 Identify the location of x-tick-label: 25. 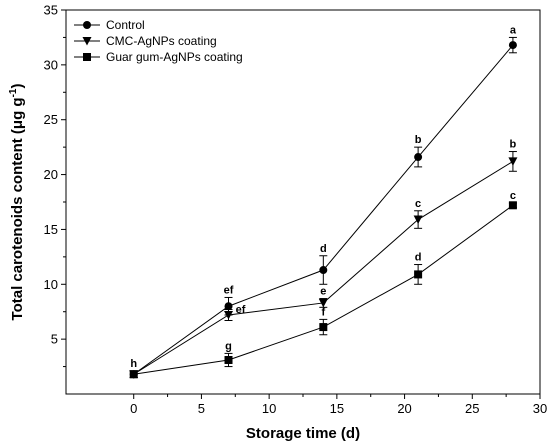
(472, 408).